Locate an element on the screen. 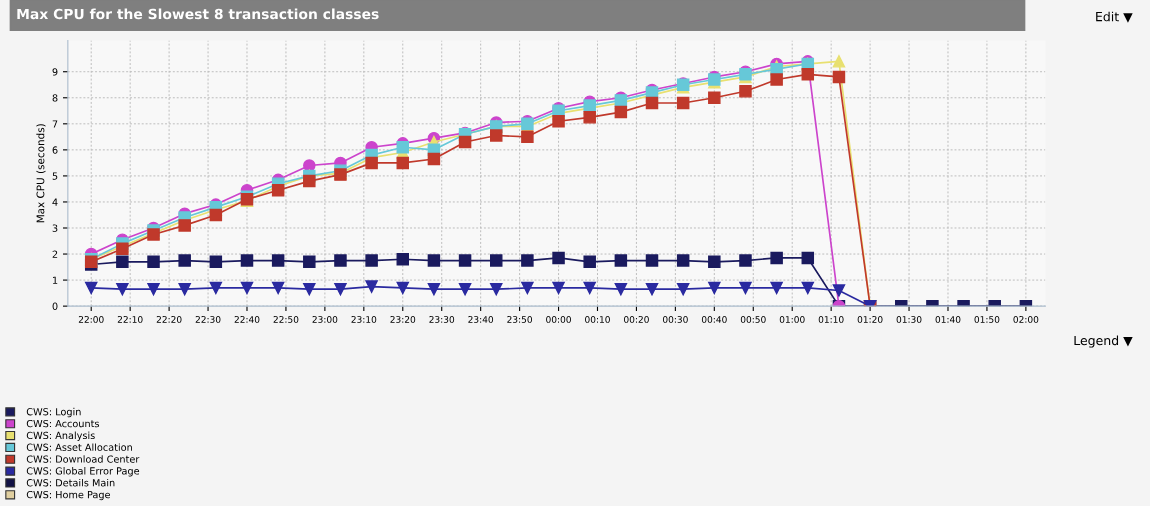 Image resolution: width=1150 pixels, height=506 pixels. y-tick-label: 3 is located at coordinates (55, 228).